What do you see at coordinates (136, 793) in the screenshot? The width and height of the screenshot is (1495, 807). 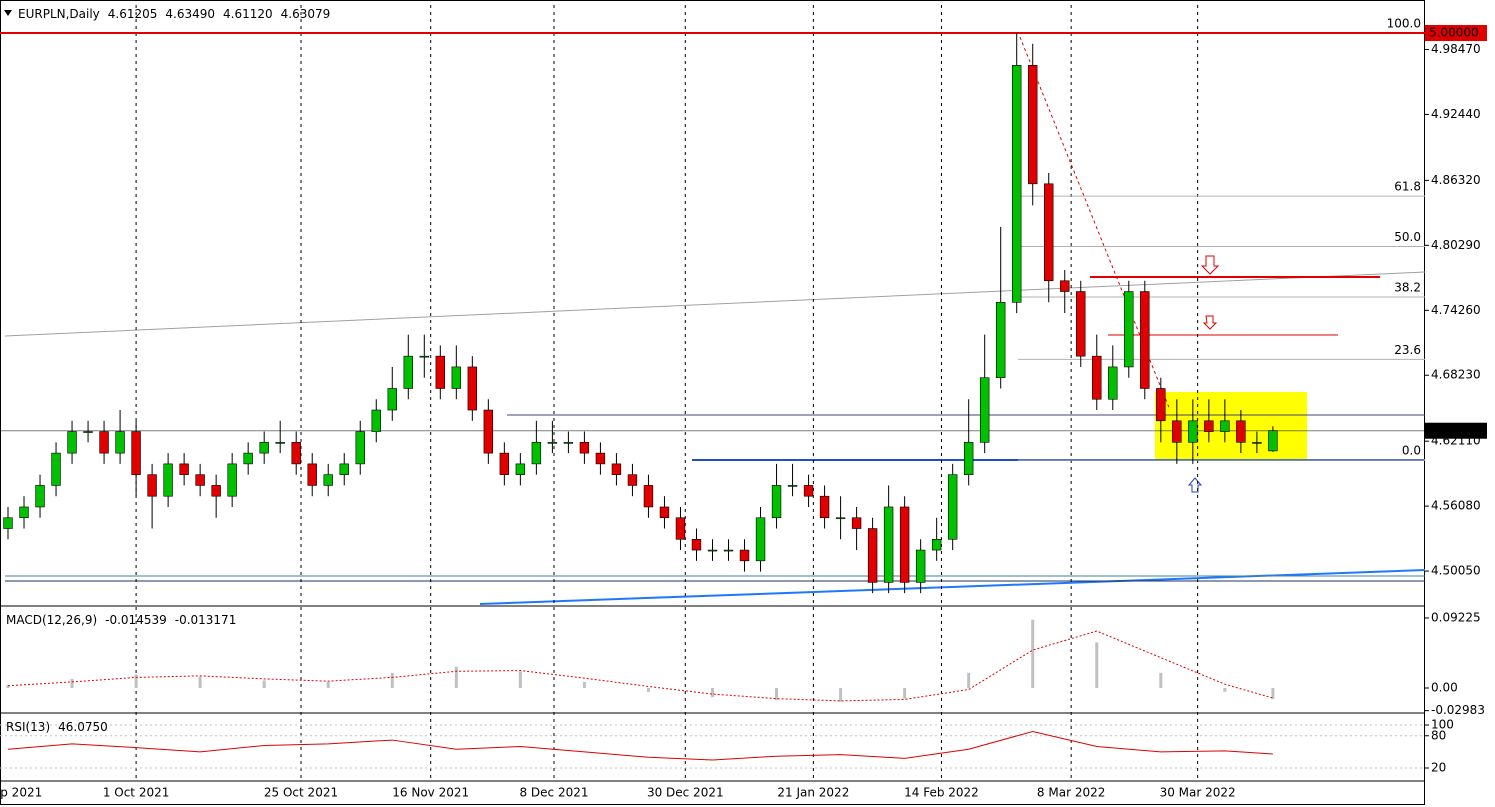 I see `x-tick-label: 1 Oct 2021` at bounding box center [136, 793].